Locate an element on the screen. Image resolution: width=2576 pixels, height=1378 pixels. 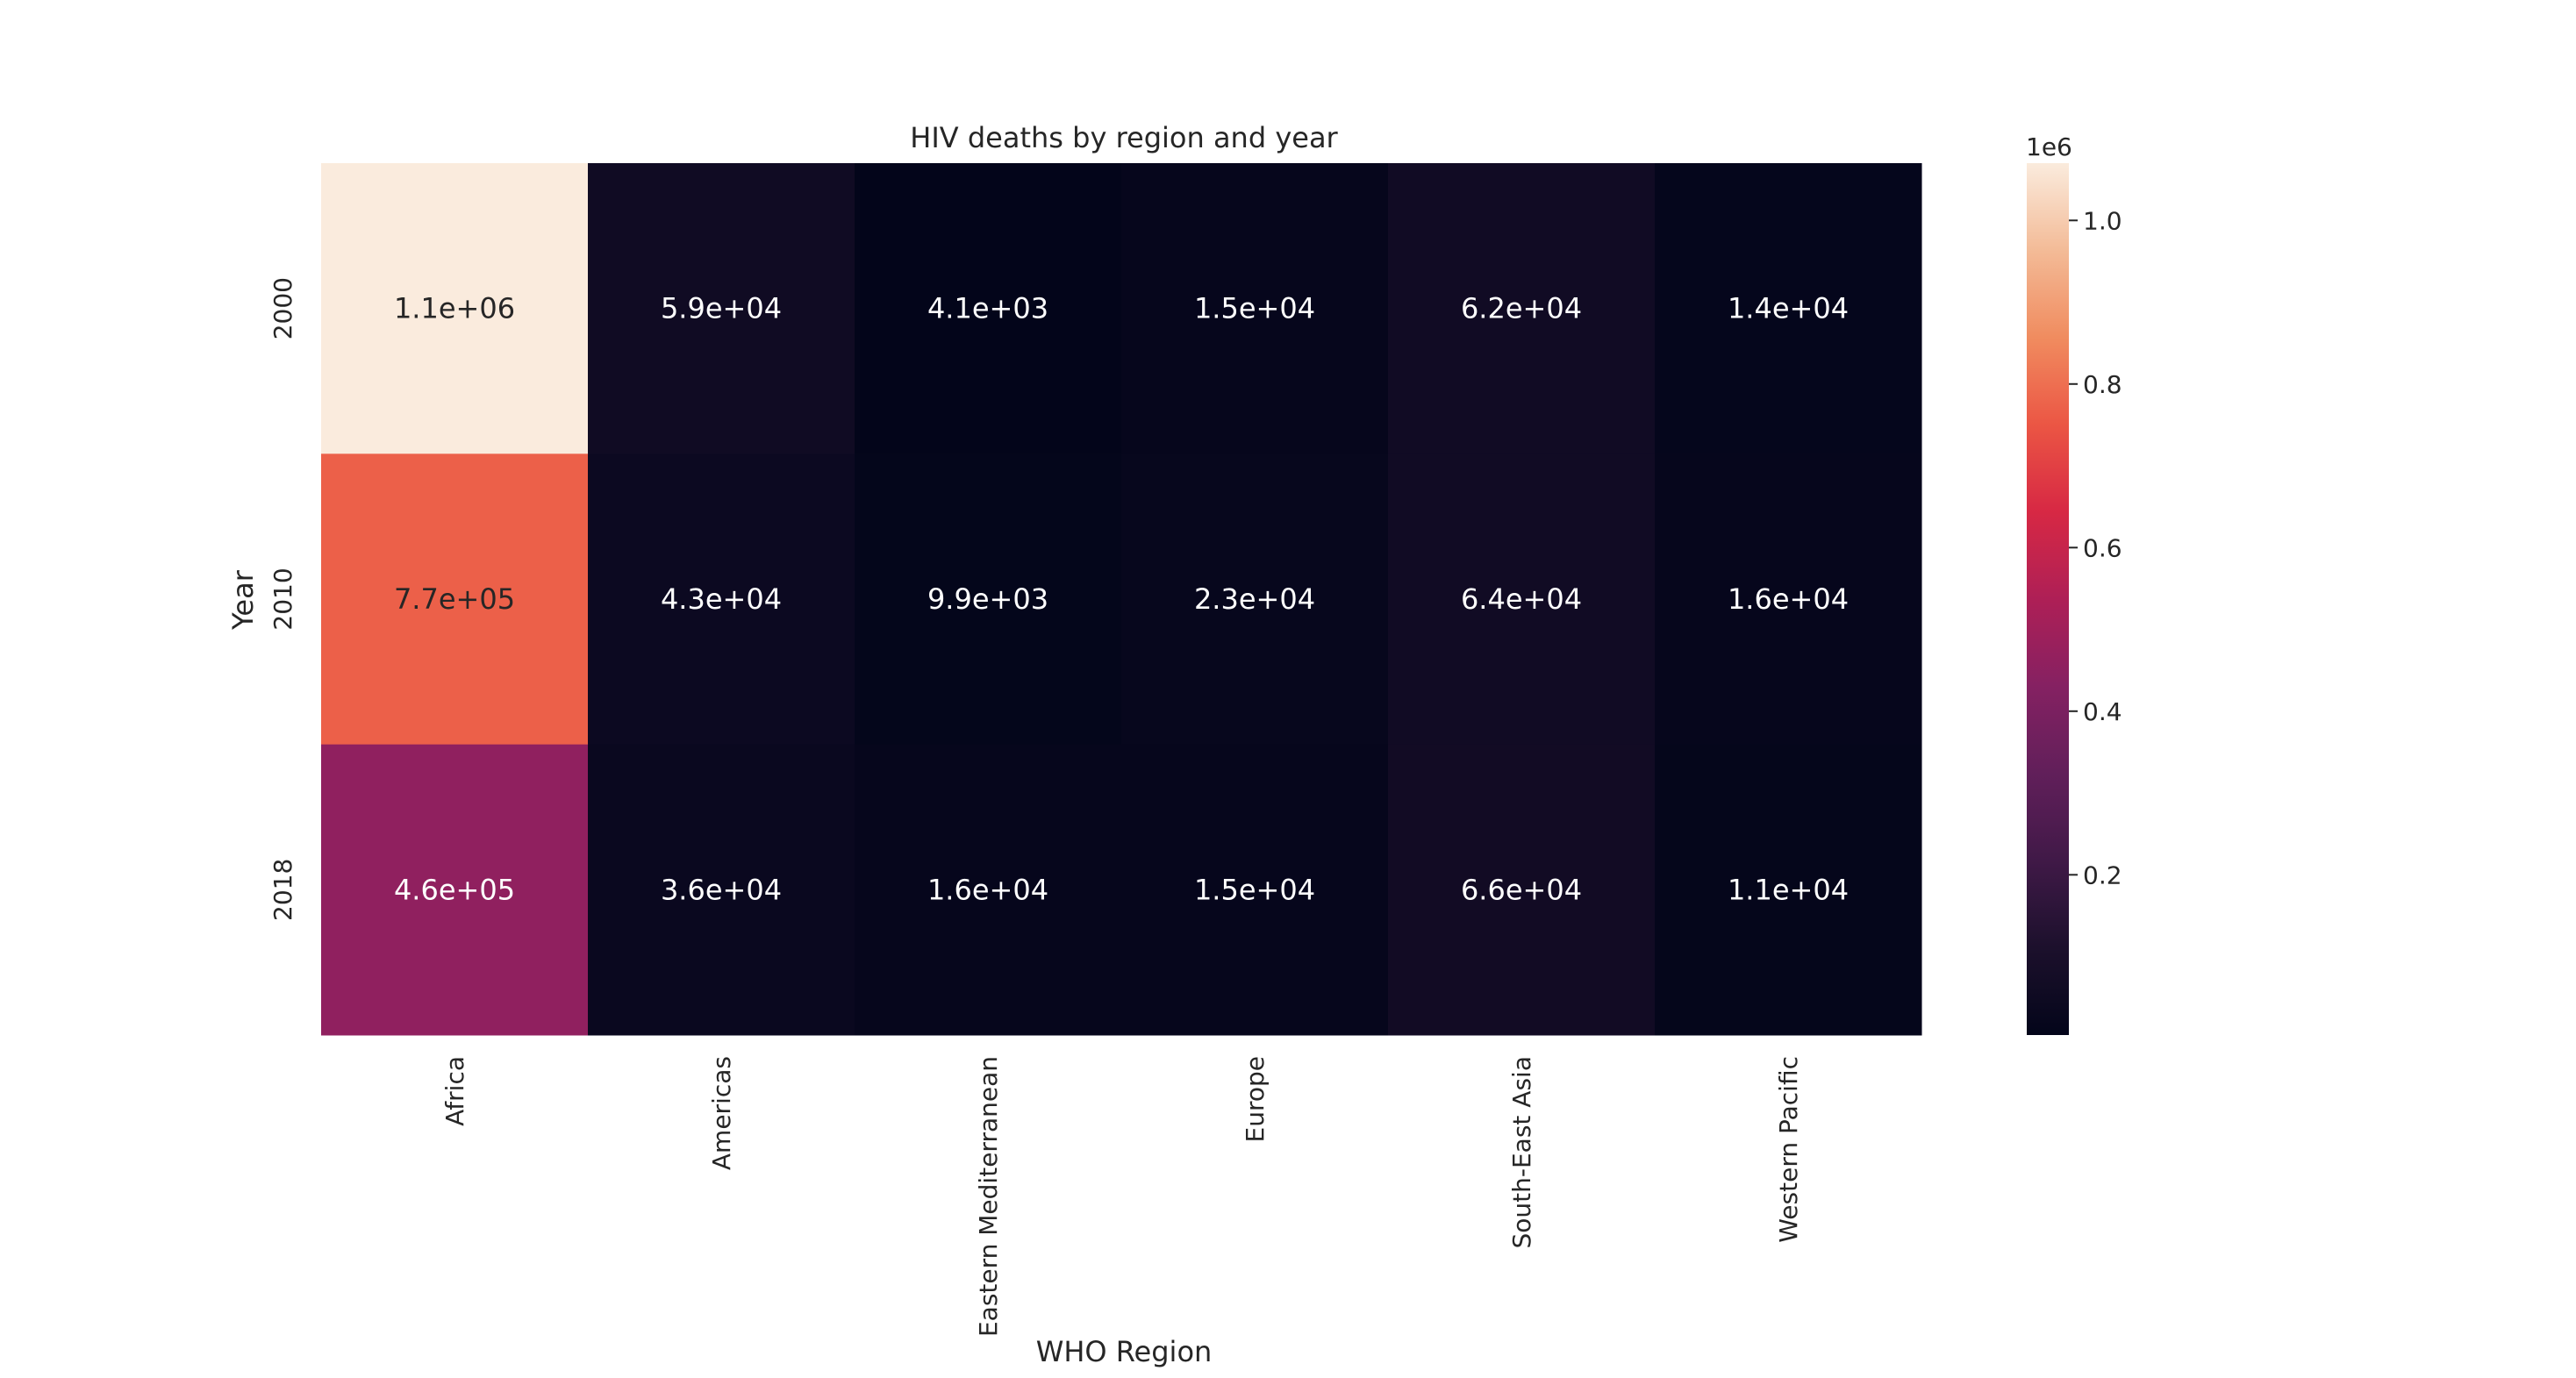
chart-title: HIV deaths by region and year is located at coordinates (1124, 137).